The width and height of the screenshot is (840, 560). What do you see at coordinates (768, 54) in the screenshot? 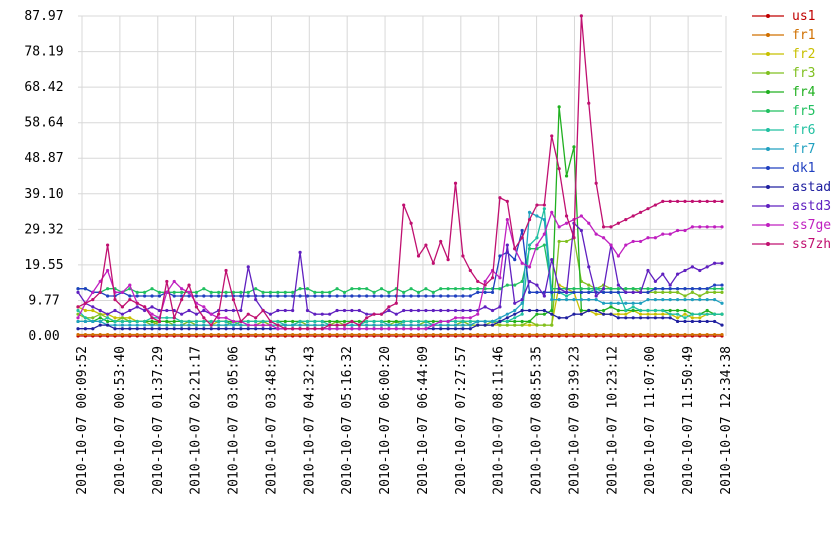
I see `legend-marker-fr2` at bounding box center [768, 54].